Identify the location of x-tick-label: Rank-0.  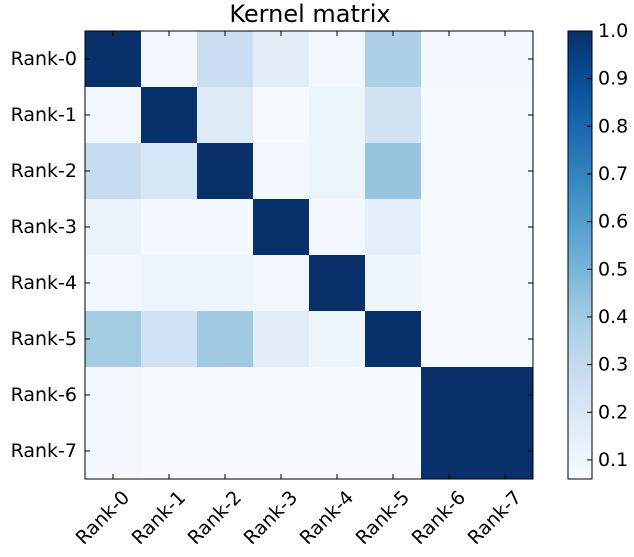
(103, 518).